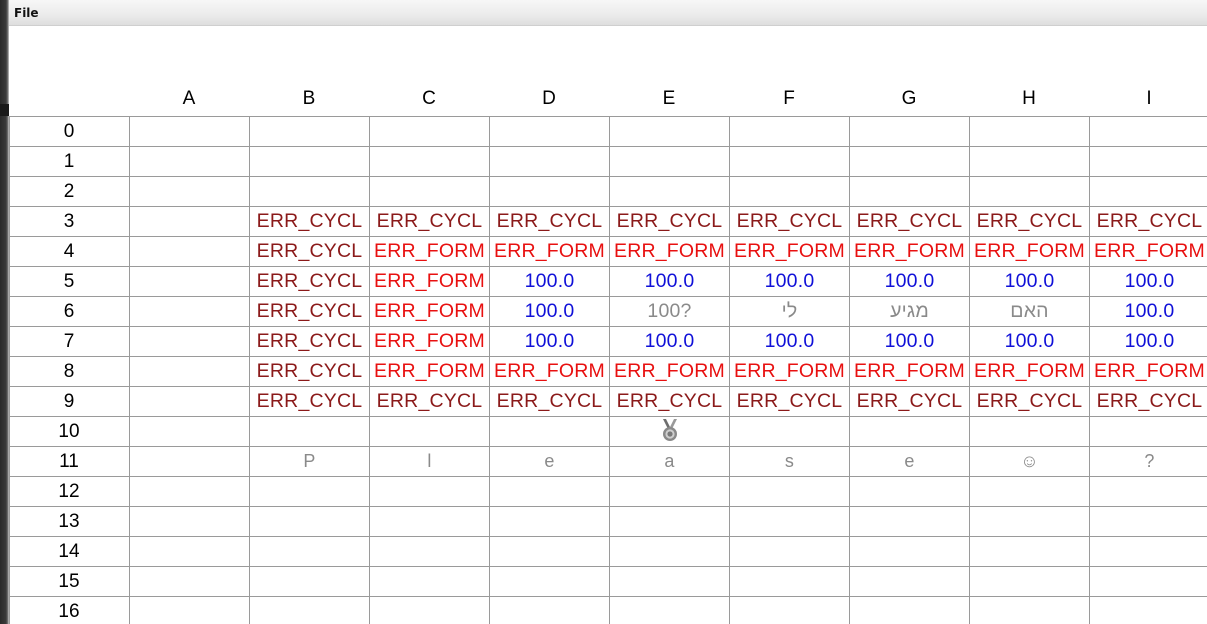 The width and height of the screenshot is (1207, 624). I want to click on cell-b12, so click(309, 491).